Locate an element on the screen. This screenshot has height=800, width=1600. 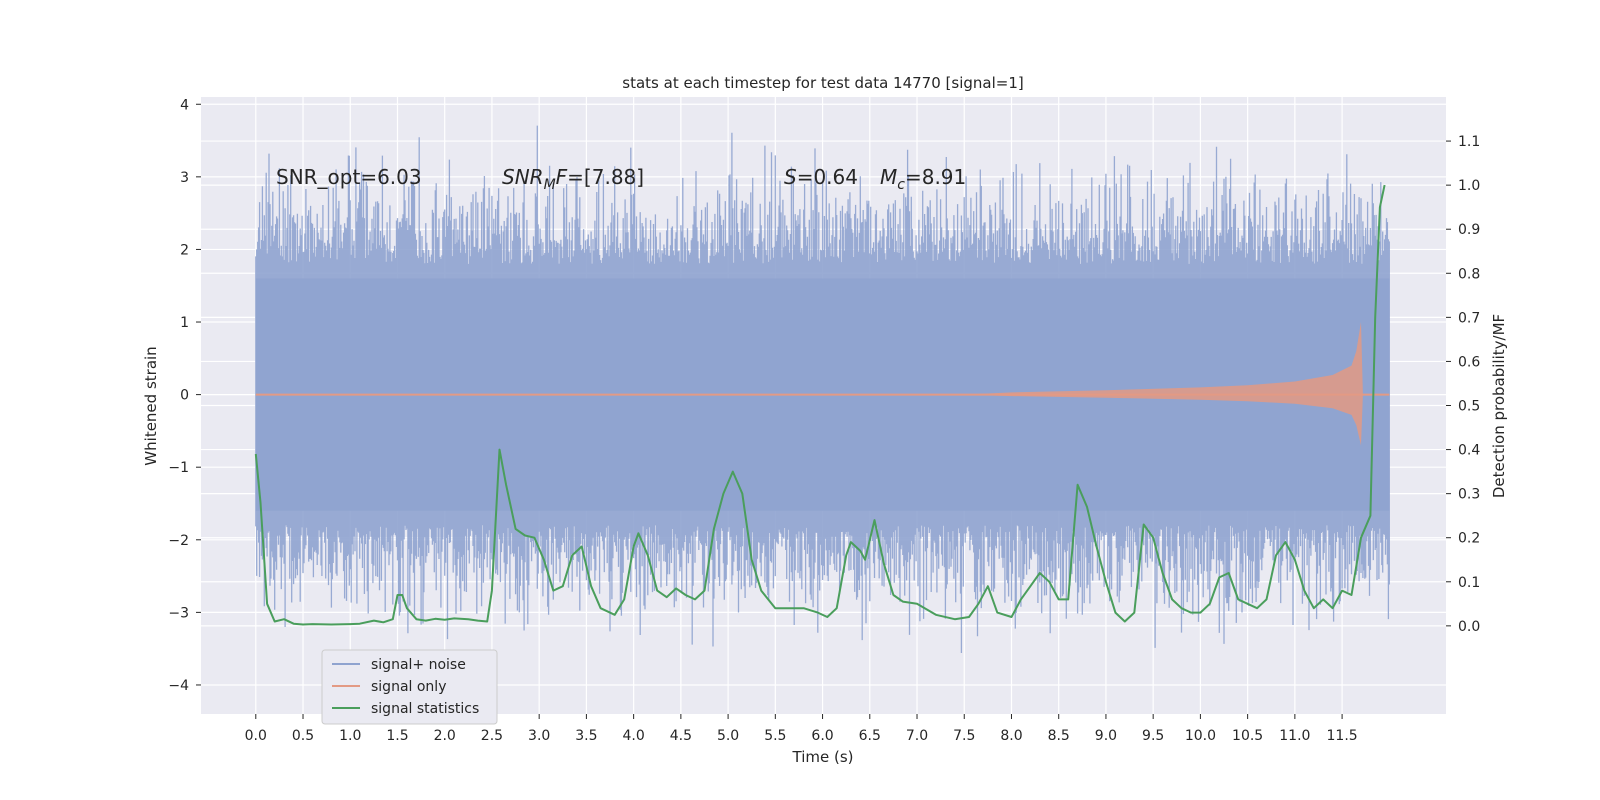
y-left-tick-label: 3 is located at coordinates (184, 178).